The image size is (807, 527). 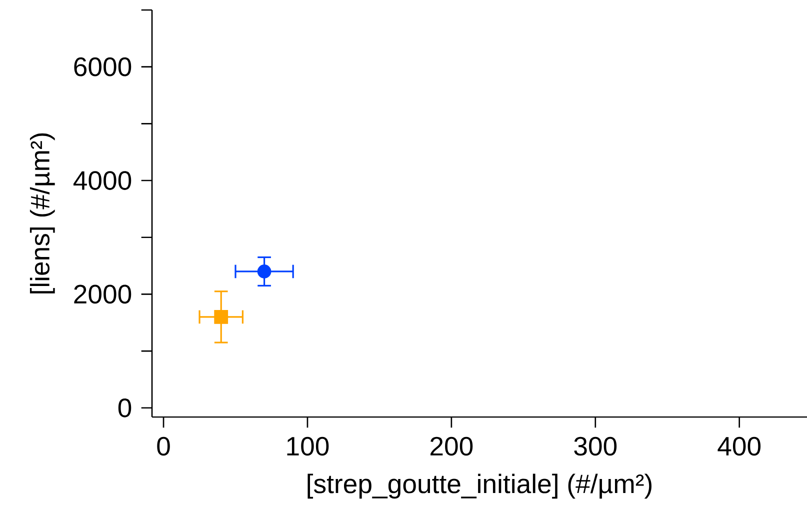 I want to click on y-tick-label: 2000, so click(x=103, y=294).